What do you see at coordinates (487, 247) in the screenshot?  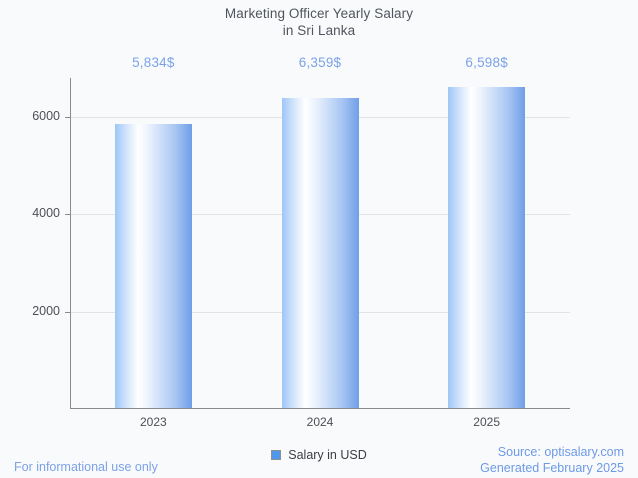 I see `bar-2025` at bounding box center [487, 247].